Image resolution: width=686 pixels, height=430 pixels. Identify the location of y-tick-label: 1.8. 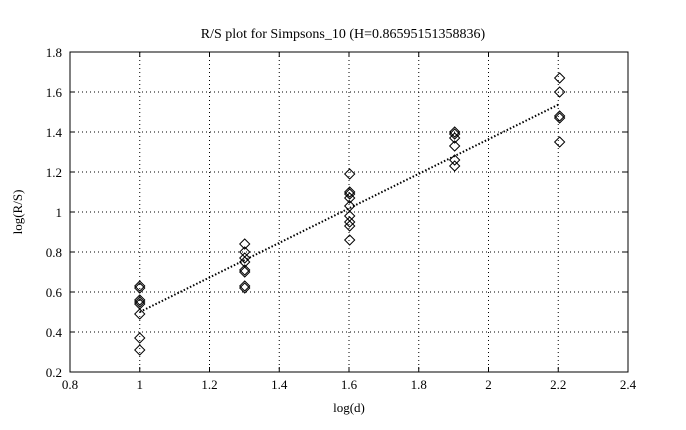
(54, 52).